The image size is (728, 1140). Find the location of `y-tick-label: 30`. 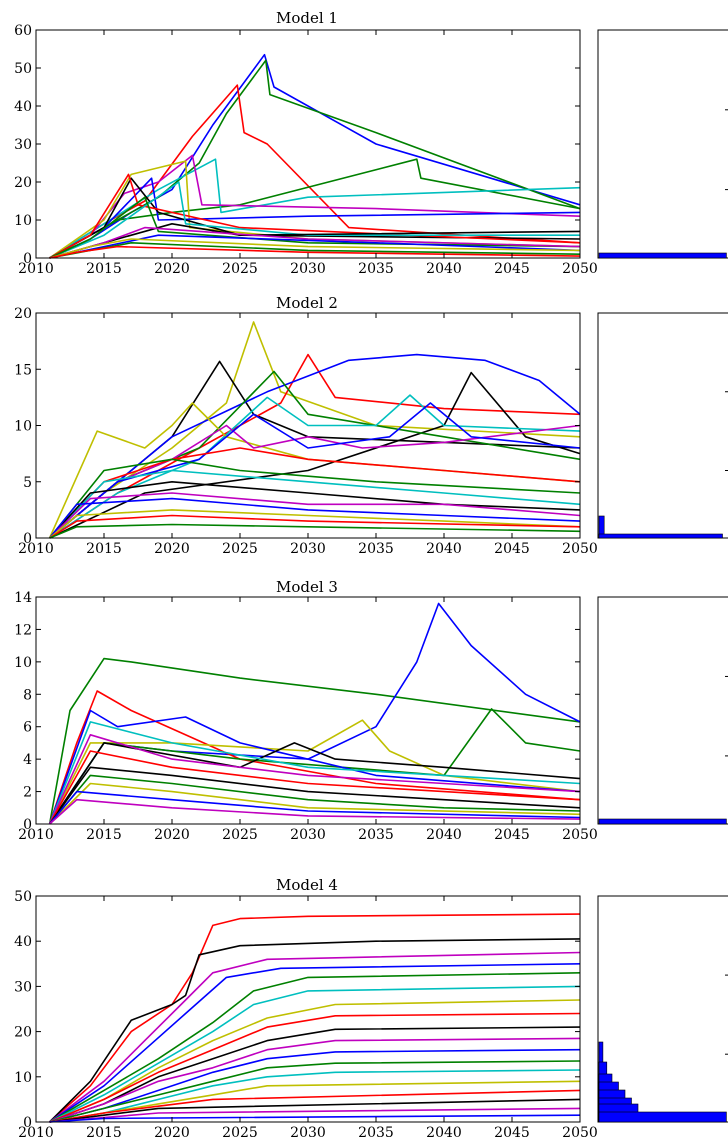

y-tick-label: 30 is located at coordinates (23, 987).